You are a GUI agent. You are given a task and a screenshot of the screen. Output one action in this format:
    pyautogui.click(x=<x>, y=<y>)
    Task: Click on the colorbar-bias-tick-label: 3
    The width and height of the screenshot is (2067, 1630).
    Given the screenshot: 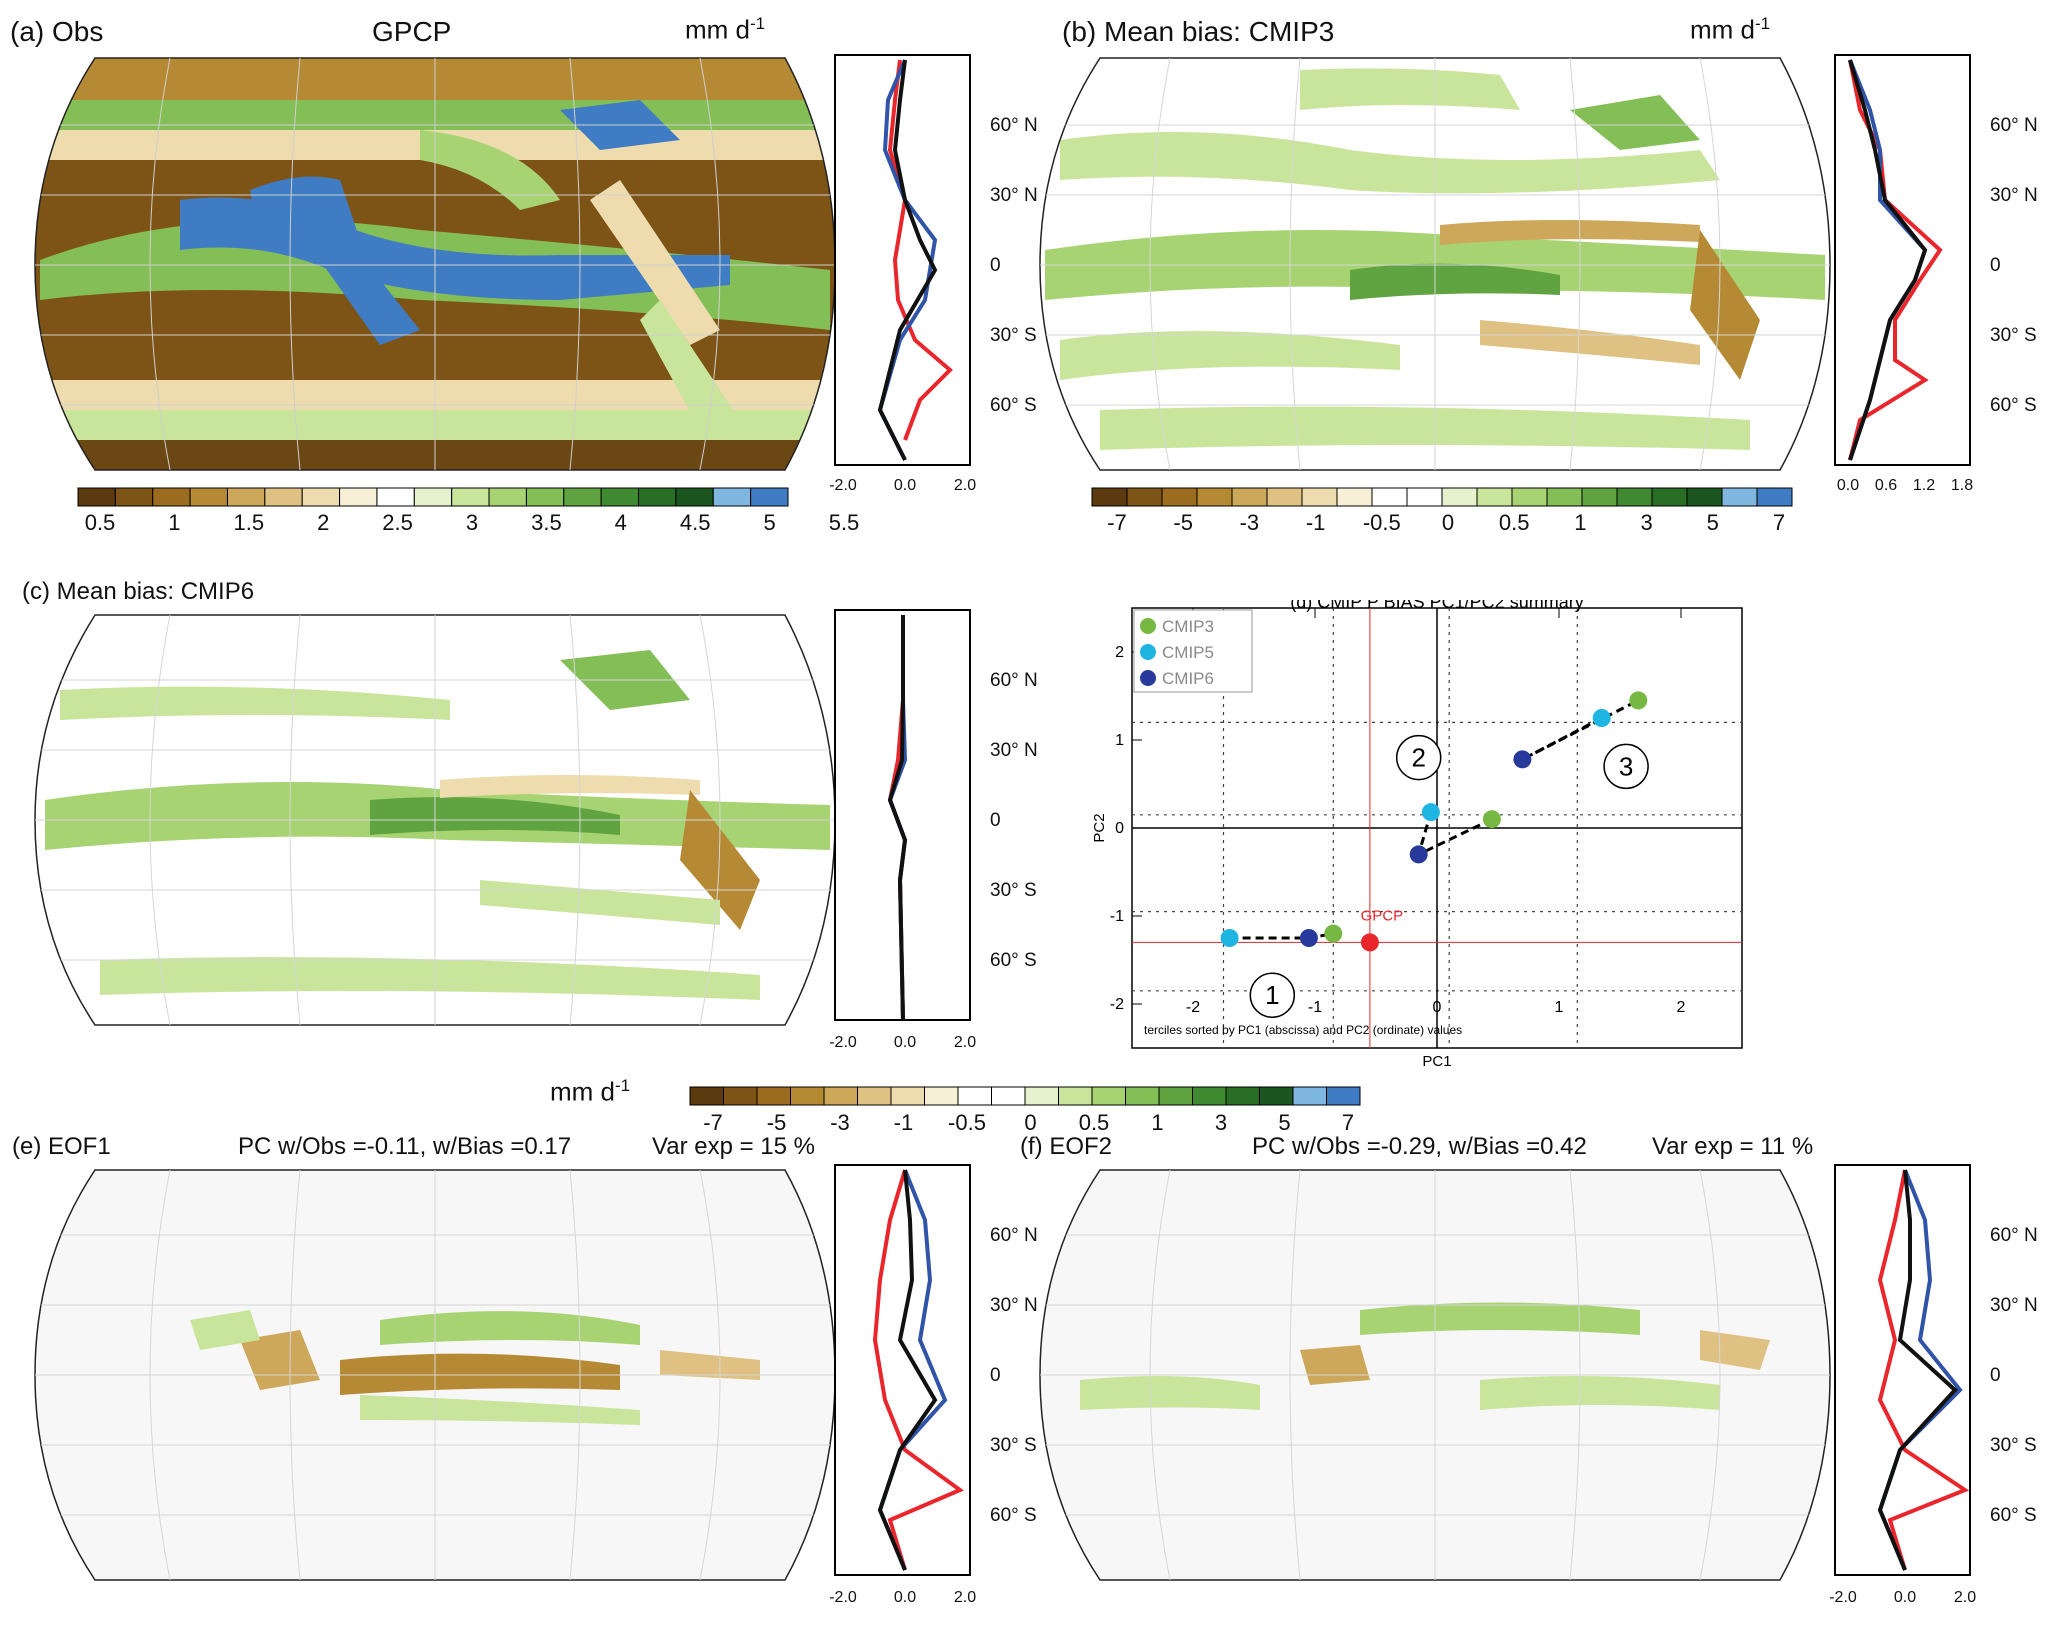 What is the action you would take?
    pyautogui.click(x=1221, y=1122)
    